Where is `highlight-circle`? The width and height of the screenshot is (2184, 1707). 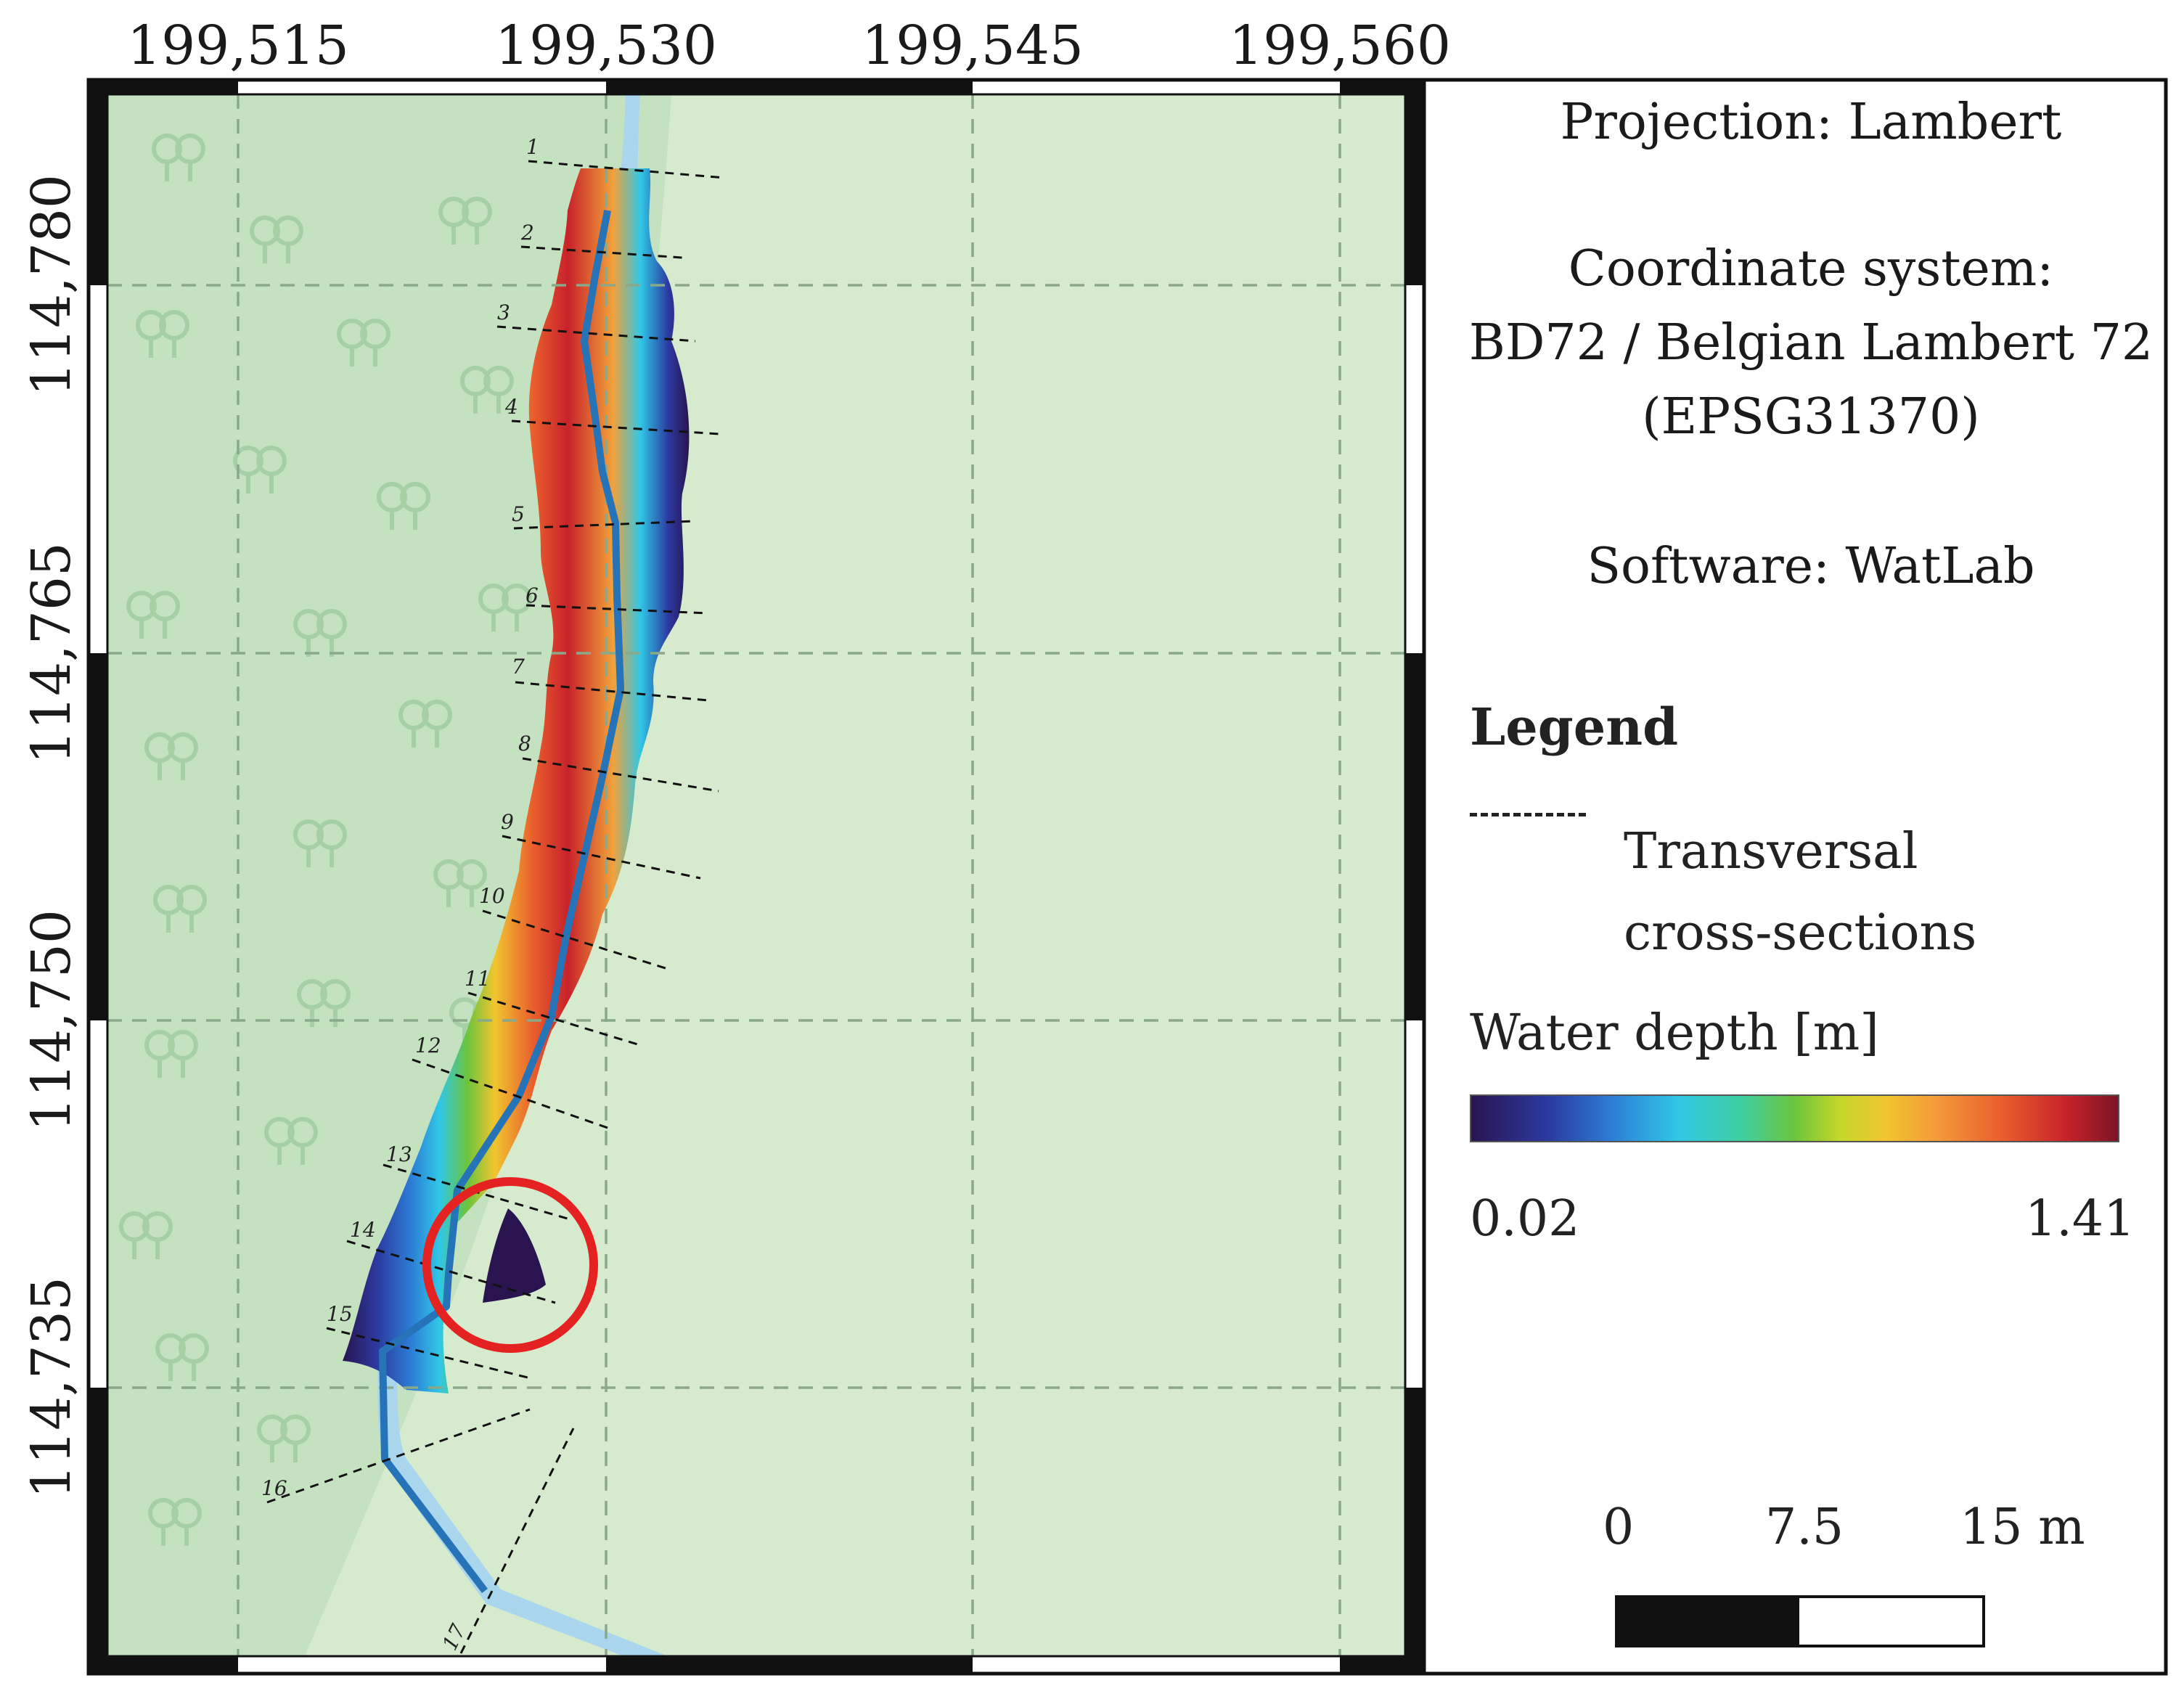
highlight-circle is located at coordinates (510, 1265).